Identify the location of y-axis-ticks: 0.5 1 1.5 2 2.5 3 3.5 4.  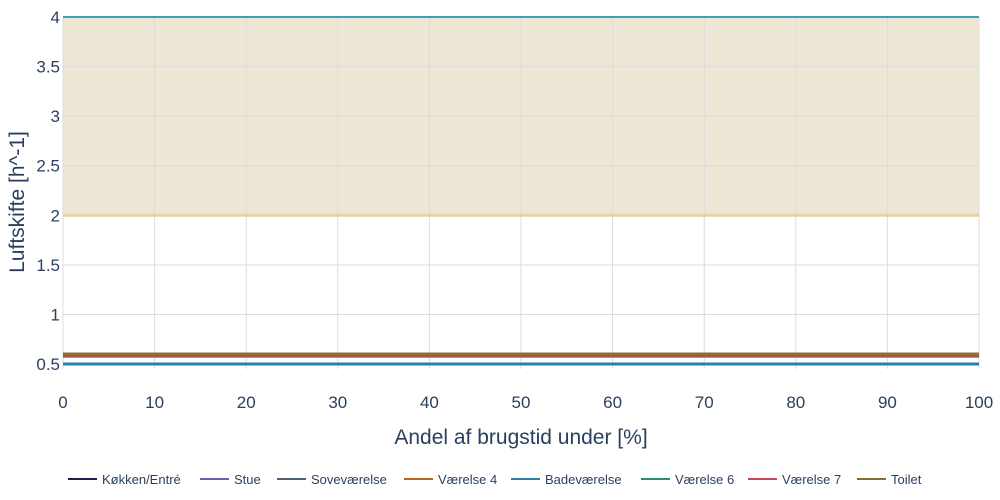
(48, 191).